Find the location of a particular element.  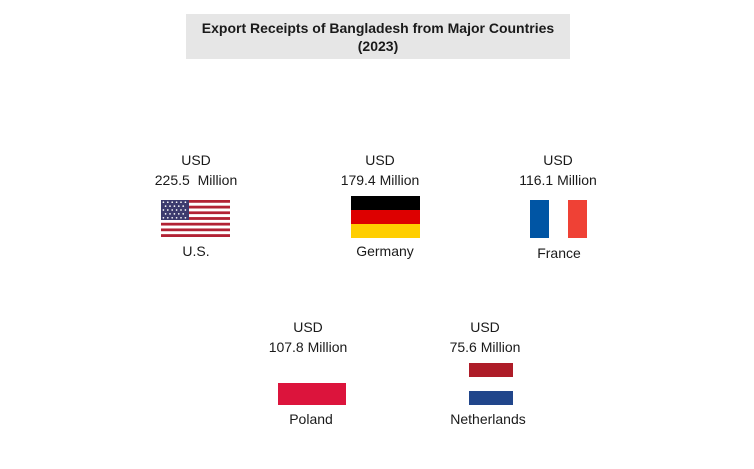

poland-flag-white-band is located at coordinates (312, 372).